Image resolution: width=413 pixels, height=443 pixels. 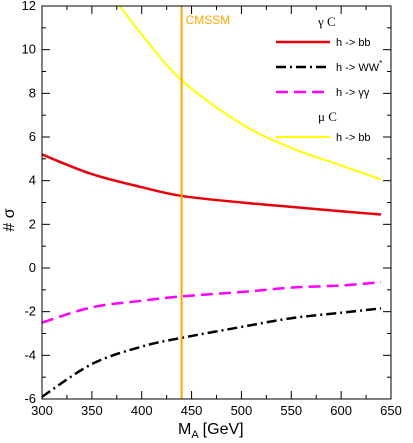 What do you see at coordinates (341, 410) in the screenshot?
I see `x-tick-label: 600` at bounding box center [341, 410].